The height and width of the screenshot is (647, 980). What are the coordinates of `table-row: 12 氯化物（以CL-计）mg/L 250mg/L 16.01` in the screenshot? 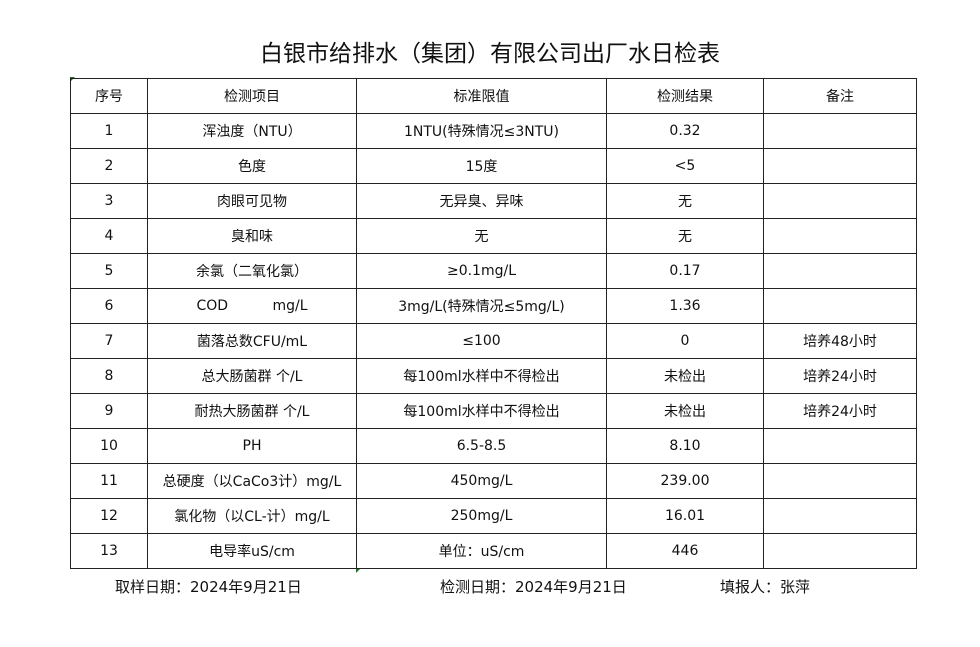 It's located at (493, 516).